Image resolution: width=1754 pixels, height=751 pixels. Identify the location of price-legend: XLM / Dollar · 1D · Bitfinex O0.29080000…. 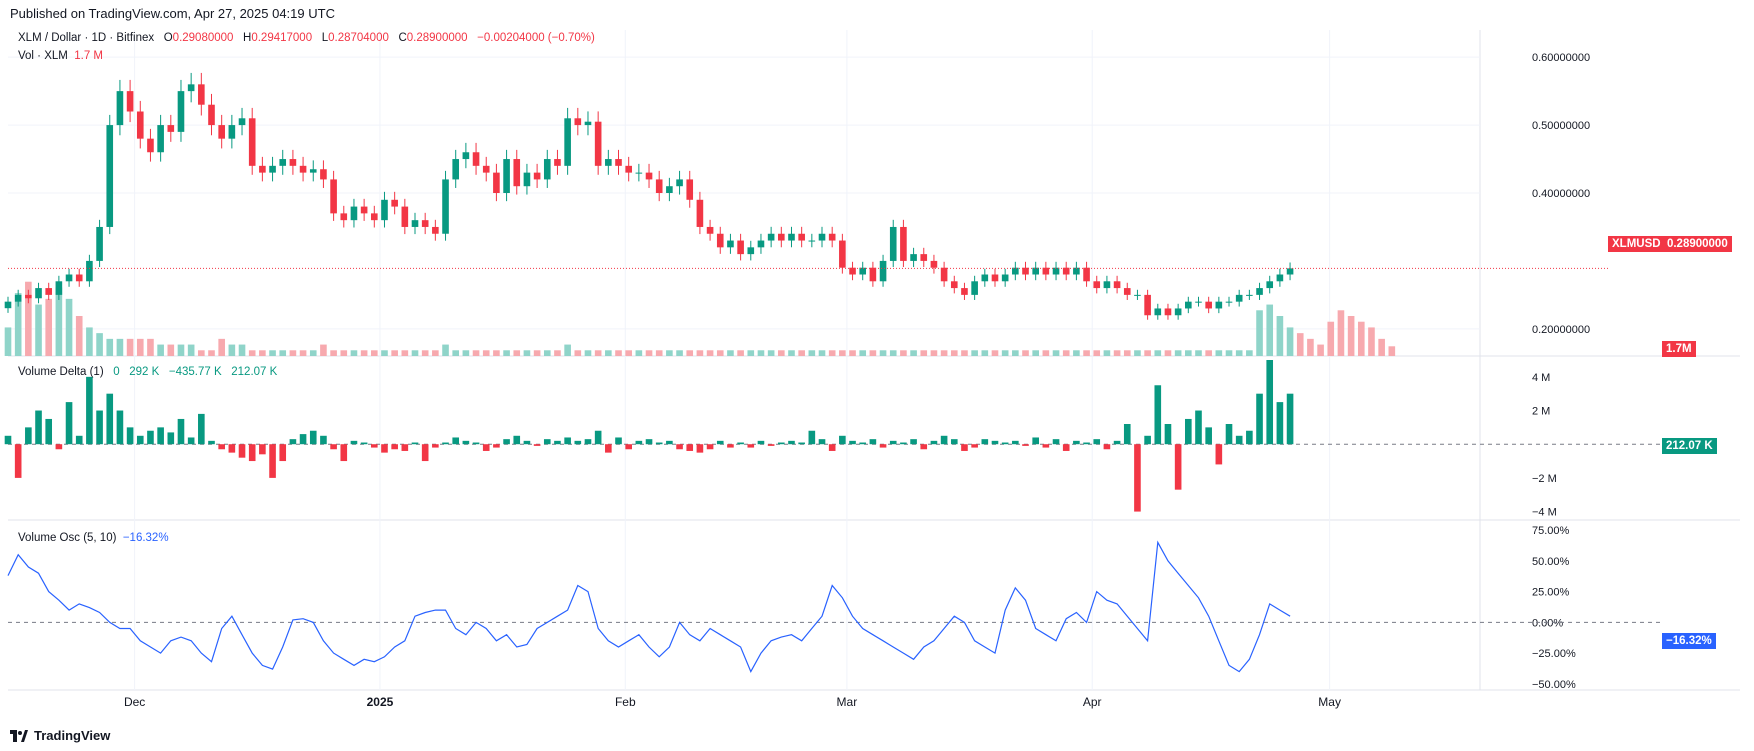
(306, 38).